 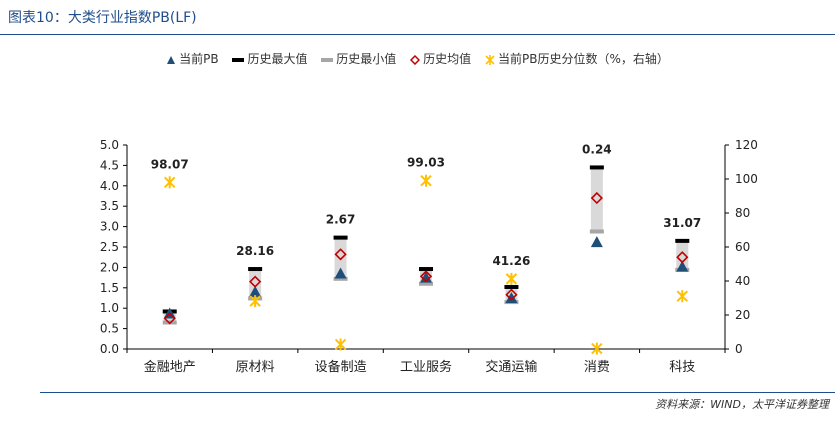 I want to click on x-axis-category-label: 原材料, so click(x=255, y=367).